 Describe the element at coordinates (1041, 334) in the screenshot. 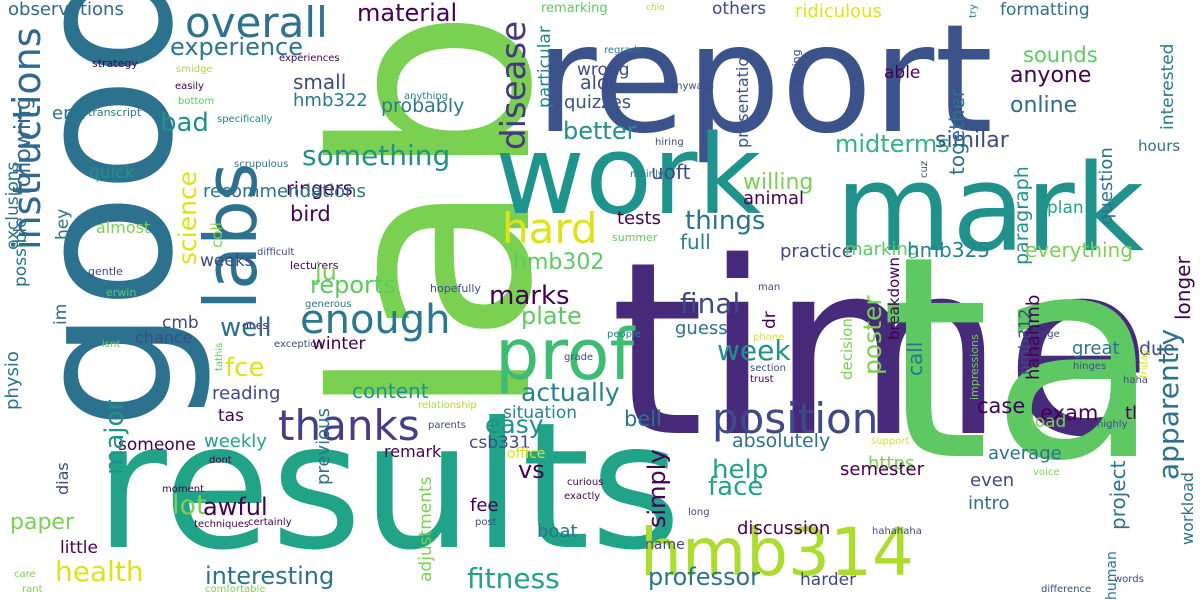

I see `word-change: change` at that location.